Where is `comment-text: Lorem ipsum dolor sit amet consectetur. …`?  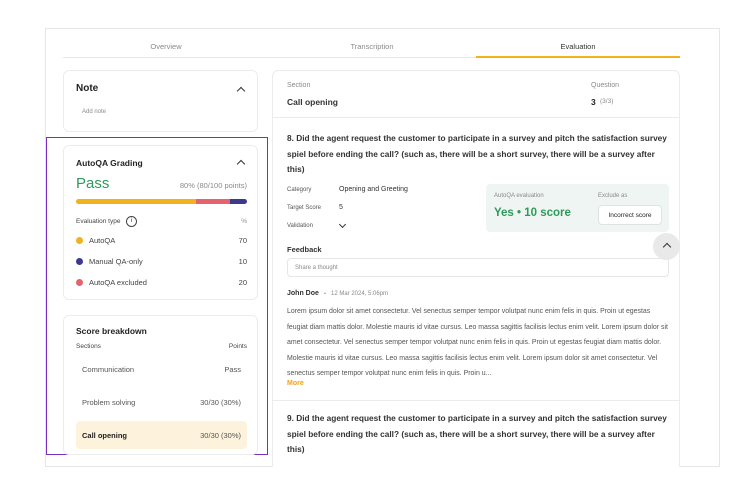
comment-text: Lorem ipsum dolor sit amet consectetur. … is located at coordinates (477, 342).